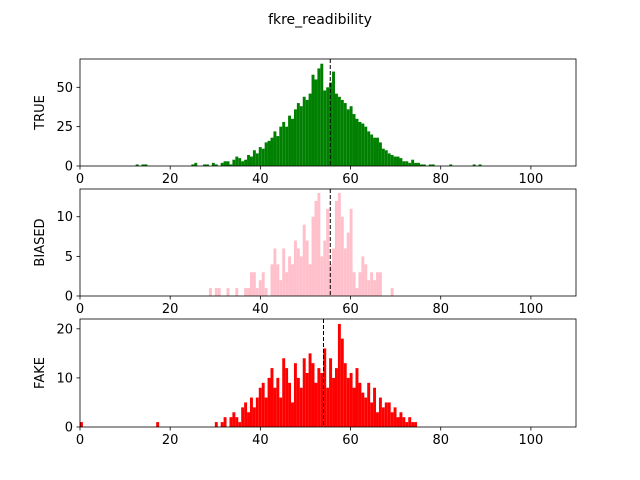  Describe the element at coordinates (170, 179) in the screenshot. I see `true-x-tick-label: 20` at that location.